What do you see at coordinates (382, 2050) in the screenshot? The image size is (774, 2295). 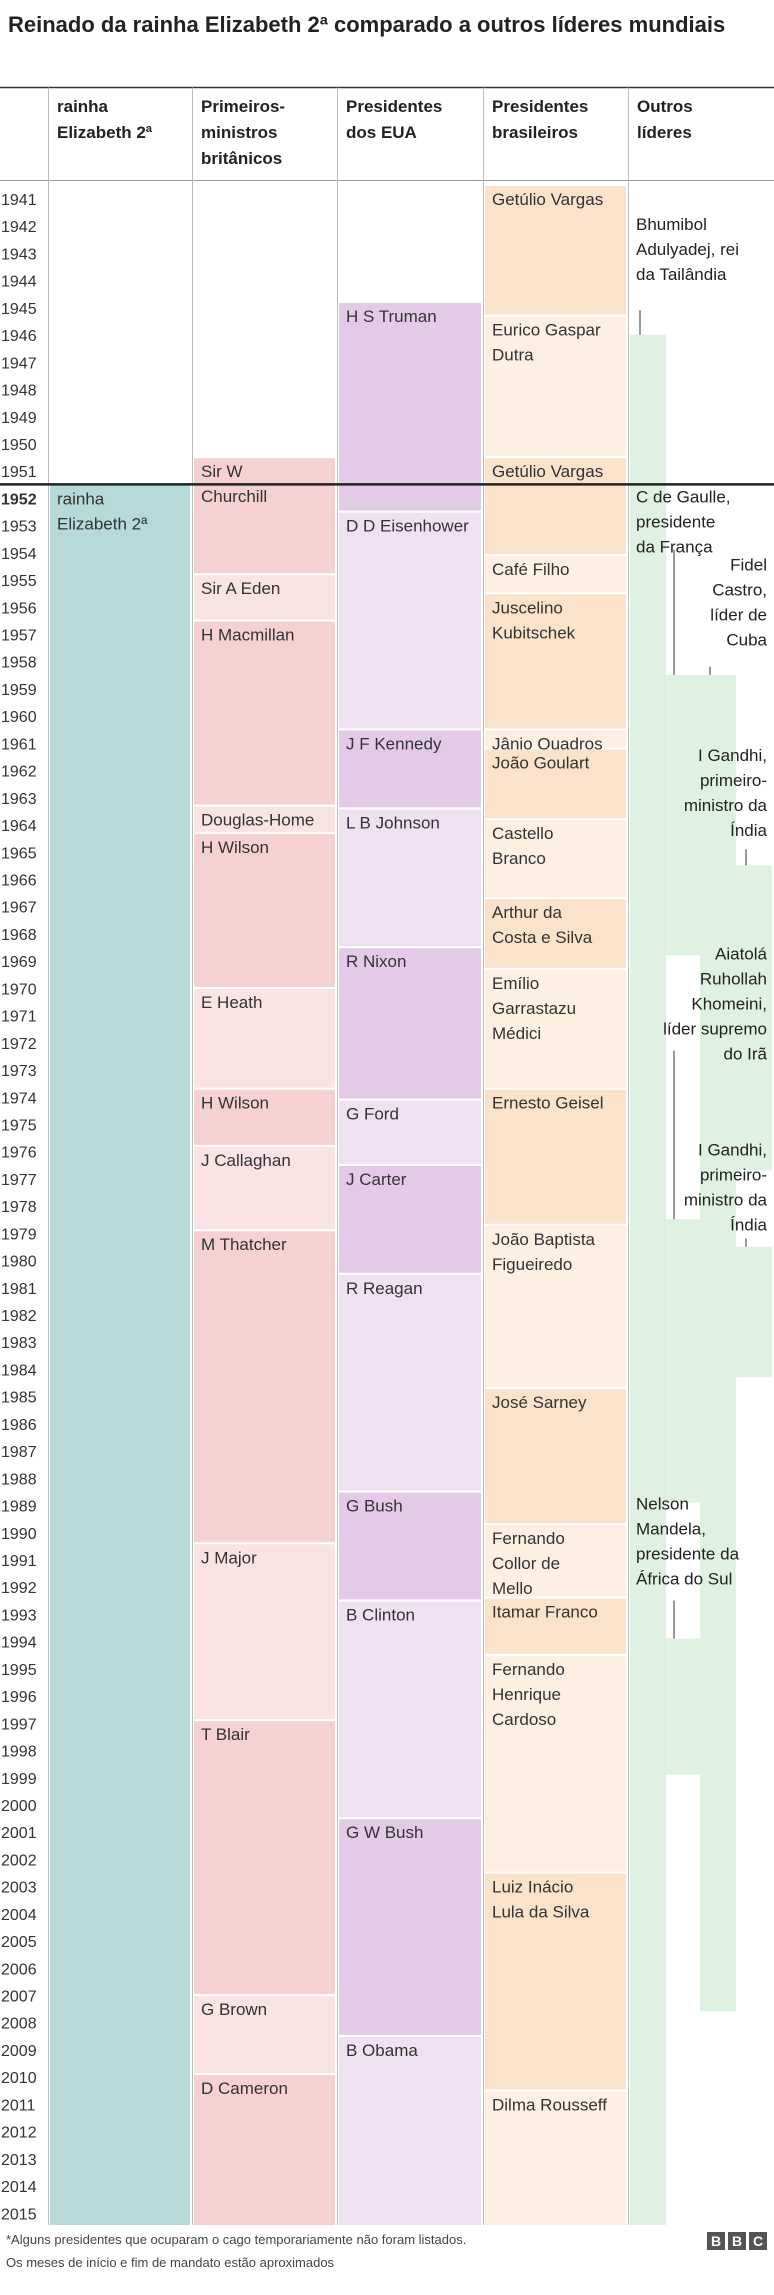 I see `us-president-term-label: B Obama` at bounding box center [382, 2050].